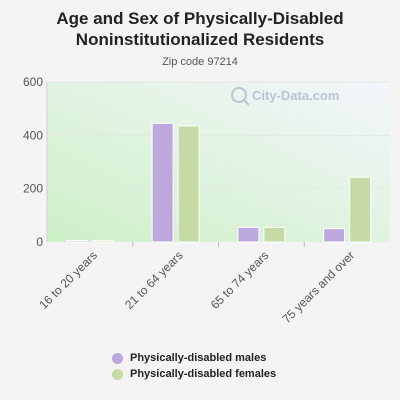  What do you see at coordinates (33, 82) in the screenshot?
I see `y-tick-label: 600` at bounding box center [33, 82].